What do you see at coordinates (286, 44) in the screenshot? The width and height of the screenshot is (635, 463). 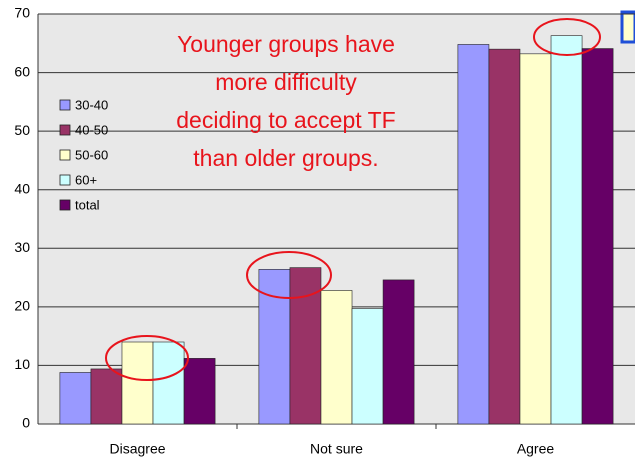 I see `annotation: Younger groups have` at bounding box center [286, 44].